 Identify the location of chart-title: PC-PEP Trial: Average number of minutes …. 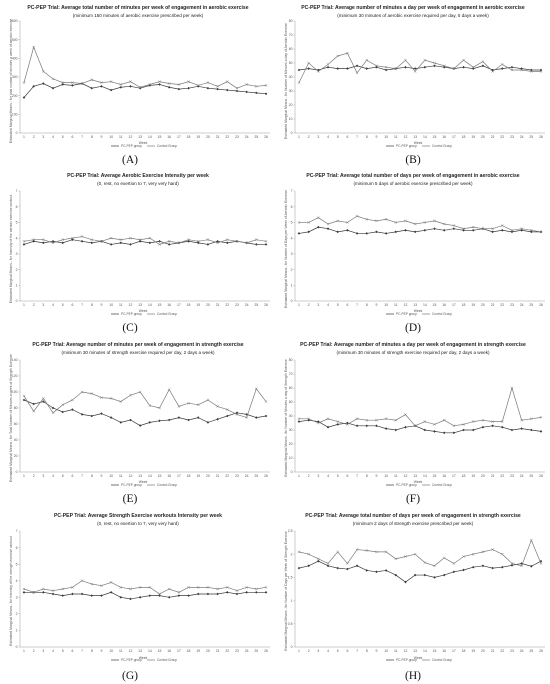
(137, 345).